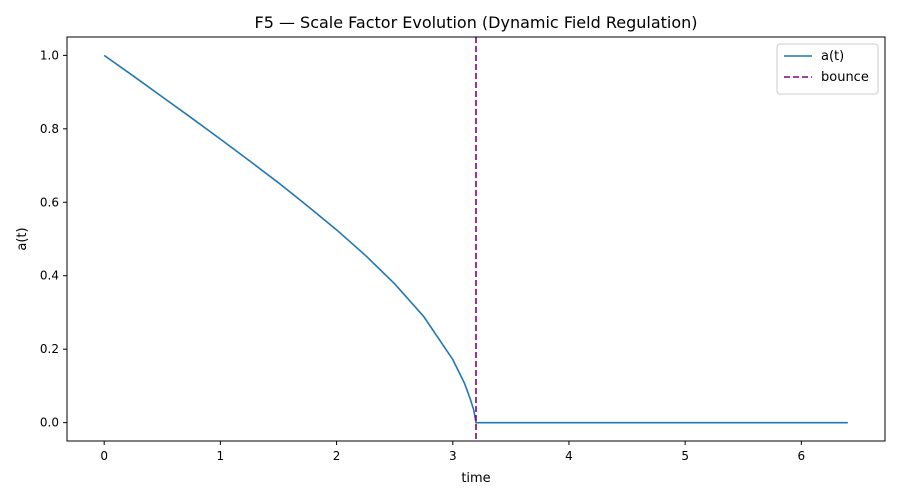 Image resolution: width=900 pixels, height=504 pixels. What do you see at coordinates (453, 456) in the screenshot?
I see `x-tick-label: 3` at bounding box center [453, 456].